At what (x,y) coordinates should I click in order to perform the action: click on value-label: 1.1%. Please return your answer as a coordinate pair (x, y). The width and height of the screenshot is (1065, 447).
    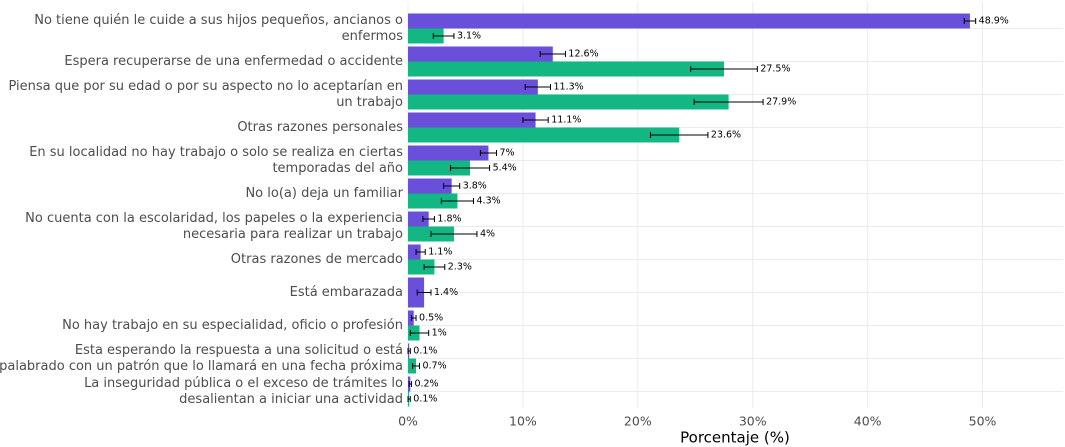
    Looking at the image, I should click on (440, 252).